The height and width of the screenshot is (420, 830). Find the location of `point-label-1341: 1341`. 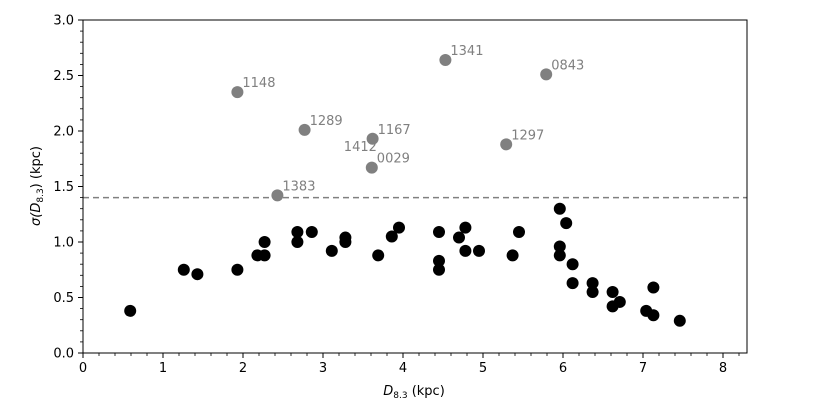

point-label-1341: 1341 is located at coordinates (466, 51).